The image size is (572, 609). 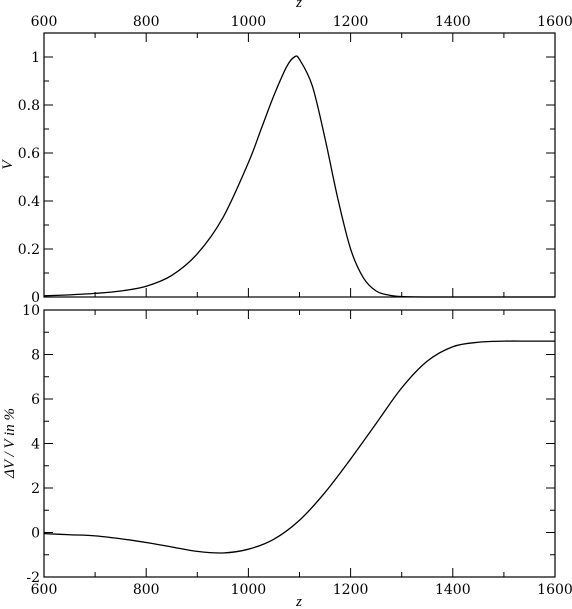 I want to click on top-x-tick-label: 1000, so click(x=249, y=22).